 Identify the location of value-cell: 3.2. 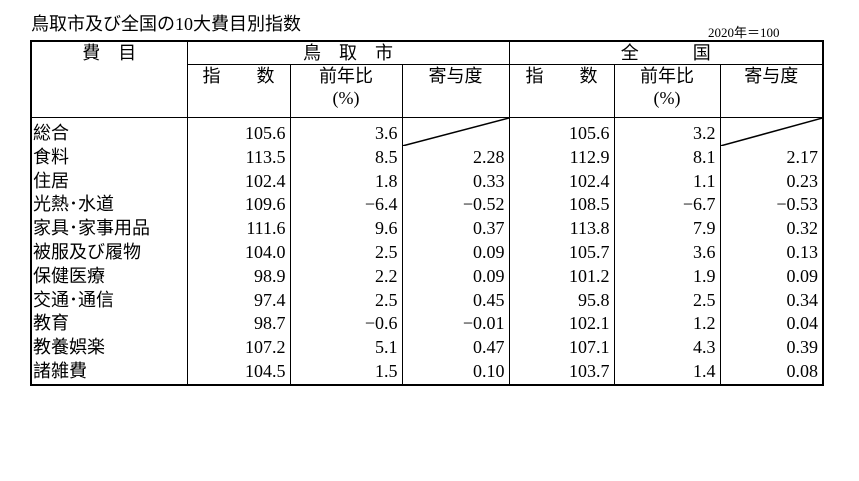
(667, 131).